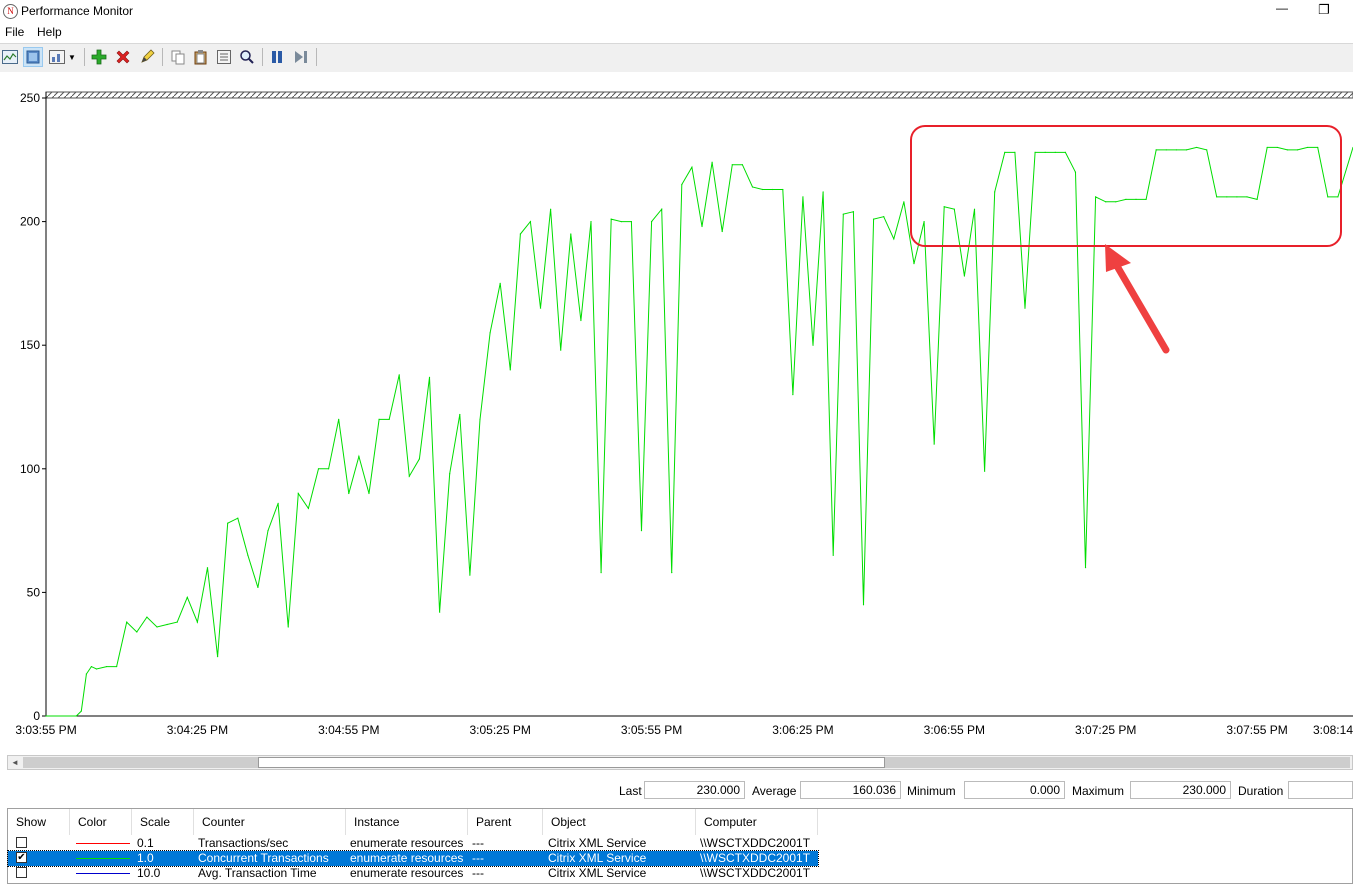  I want to click on scroll-left-arrow-icon: ◄, so click(15, 762).